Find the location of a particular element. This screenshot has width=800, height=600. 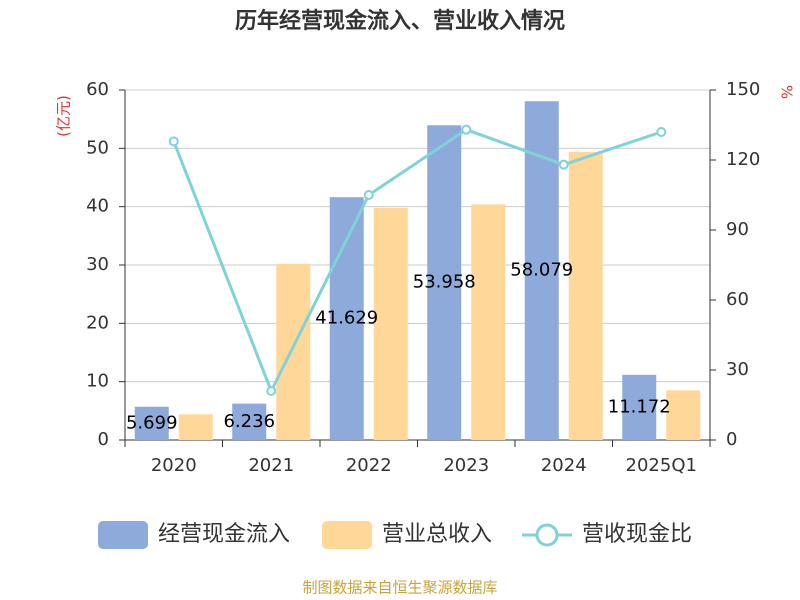

data-label: 58.079 is located at coordinates (541, 270).